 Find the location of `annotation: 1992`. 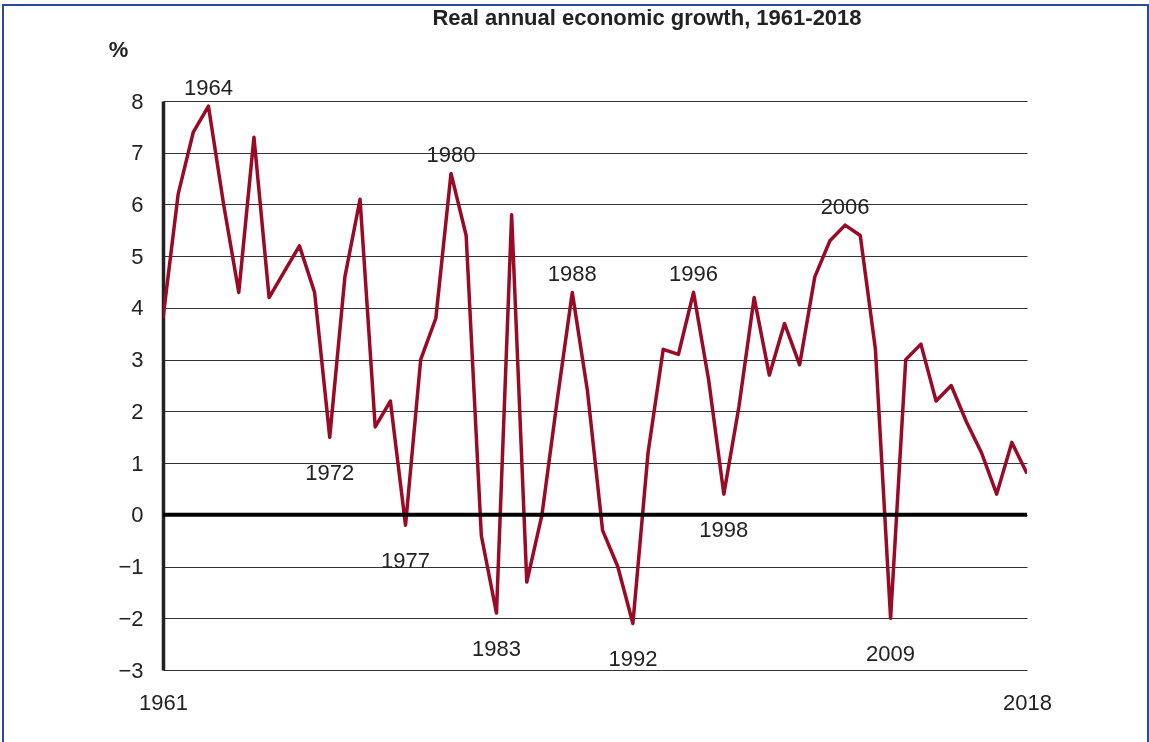

annotation: 1992 is located at coordinates (633, 659).